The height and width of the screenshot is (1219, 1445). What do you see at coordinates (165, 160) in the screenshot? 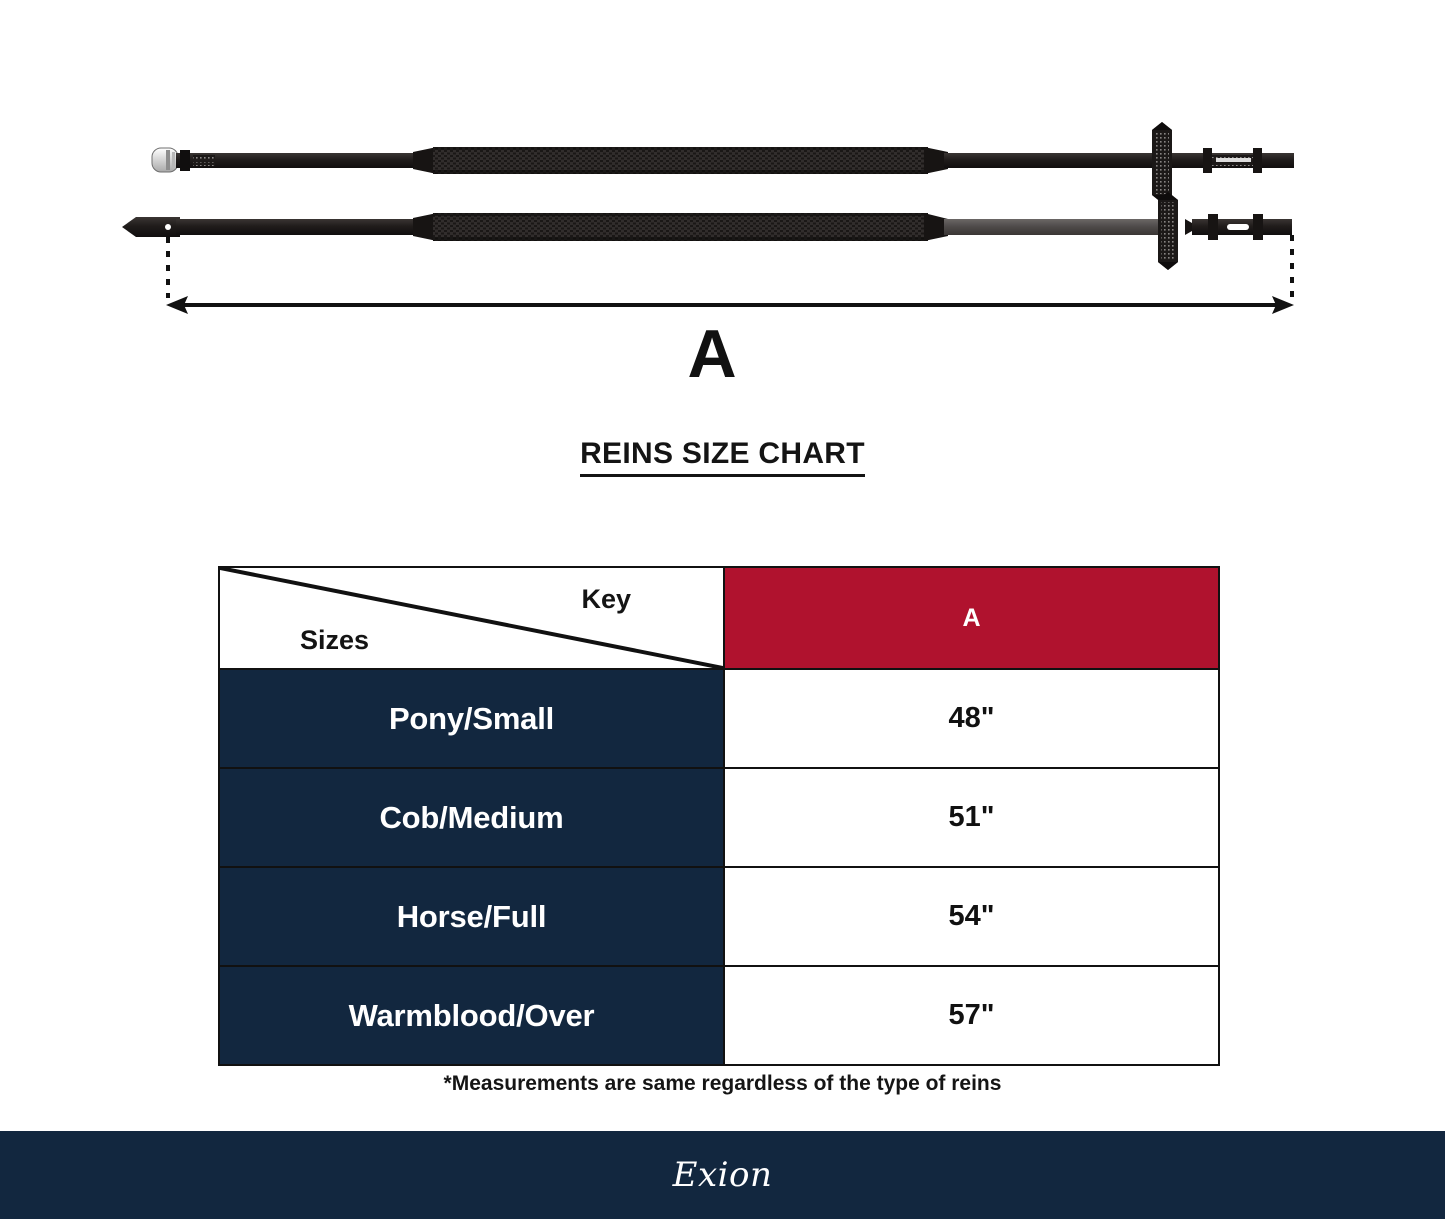
I see `upper-rein-metal-clip` at bounding box center [165, 160].